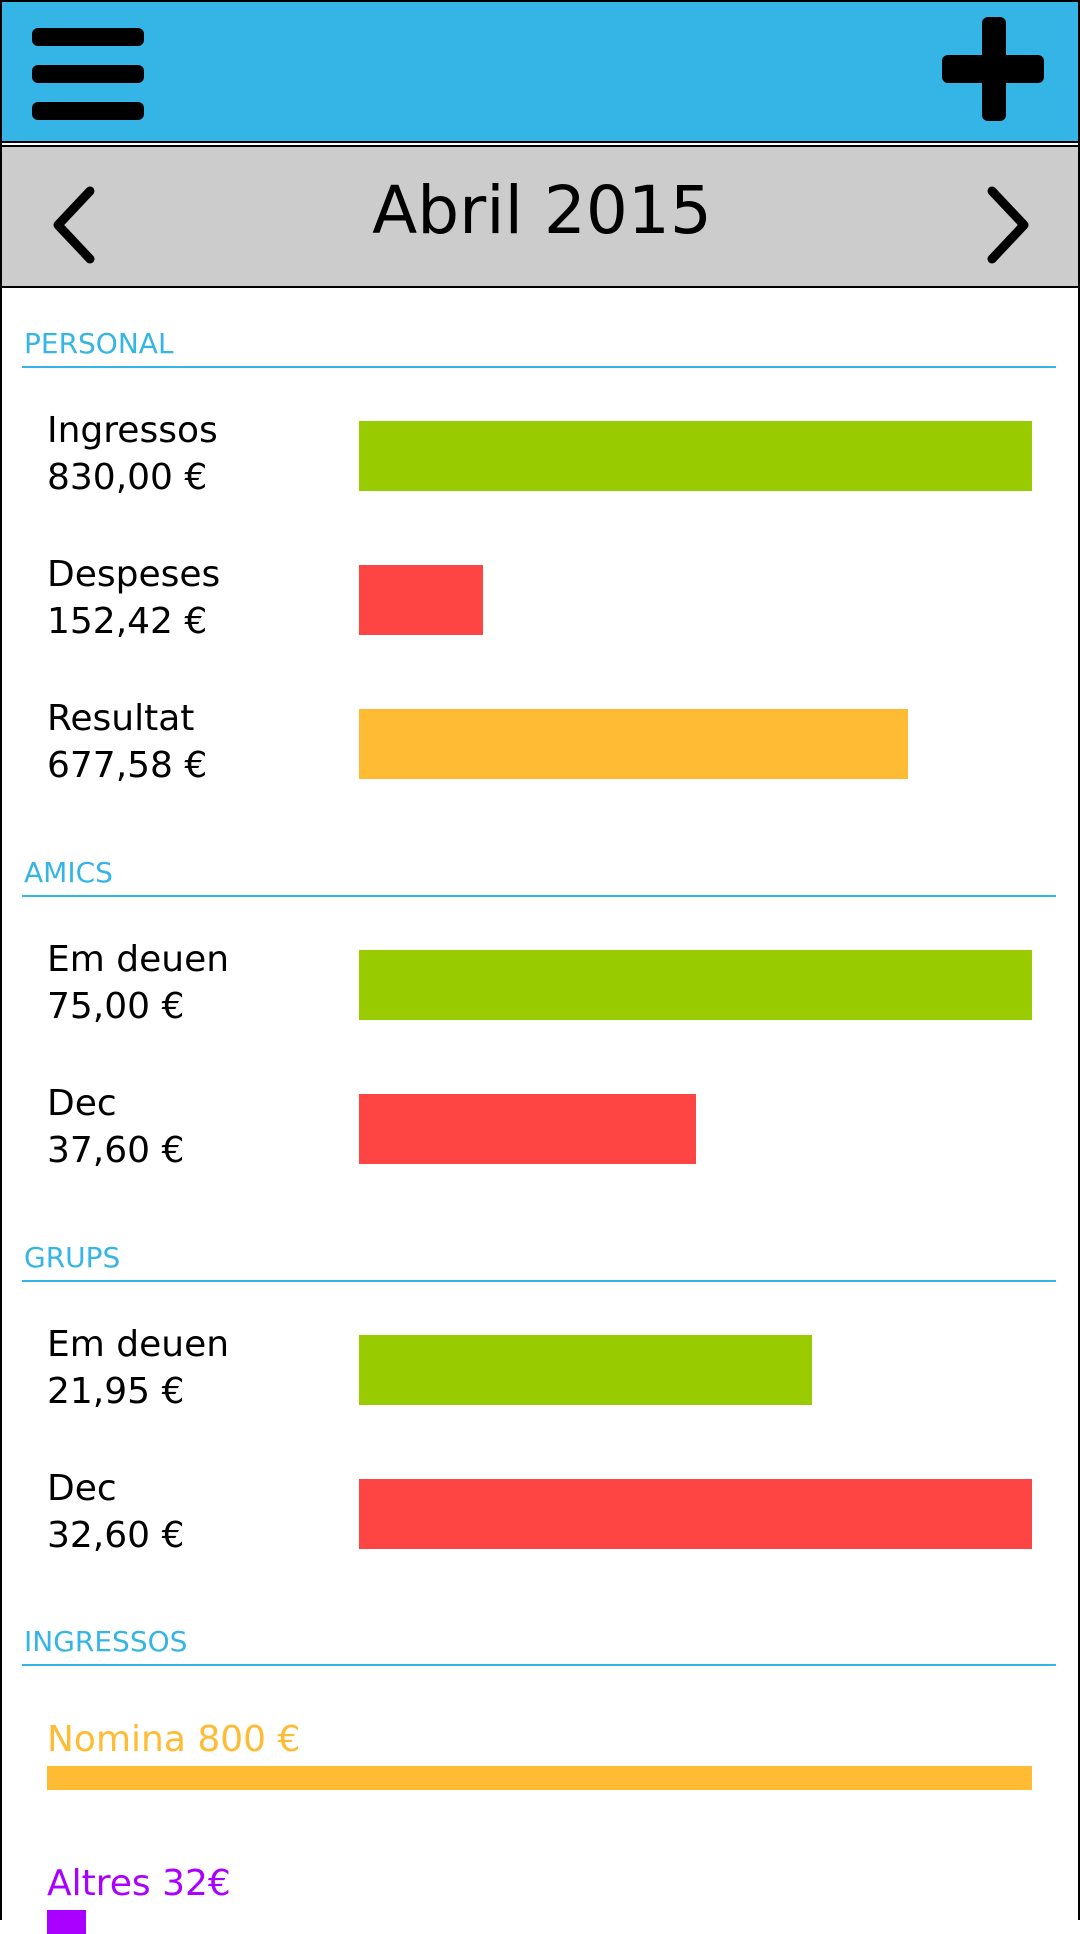 This screenshot has width=1080, height=1934. What do you see at coordinates (133, 598) in the screenshot?
I see `row-despeses: Despeses 152,42 €` at bounding box center [133, 598].